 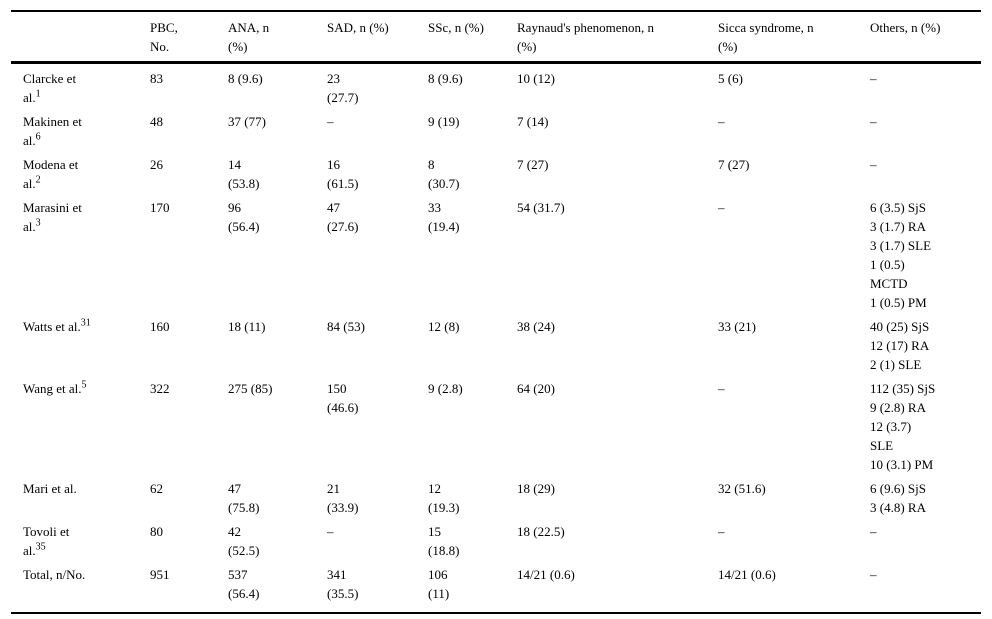 I want to click on cell-ana: 42 (52.5), so click(x=244, y=541).